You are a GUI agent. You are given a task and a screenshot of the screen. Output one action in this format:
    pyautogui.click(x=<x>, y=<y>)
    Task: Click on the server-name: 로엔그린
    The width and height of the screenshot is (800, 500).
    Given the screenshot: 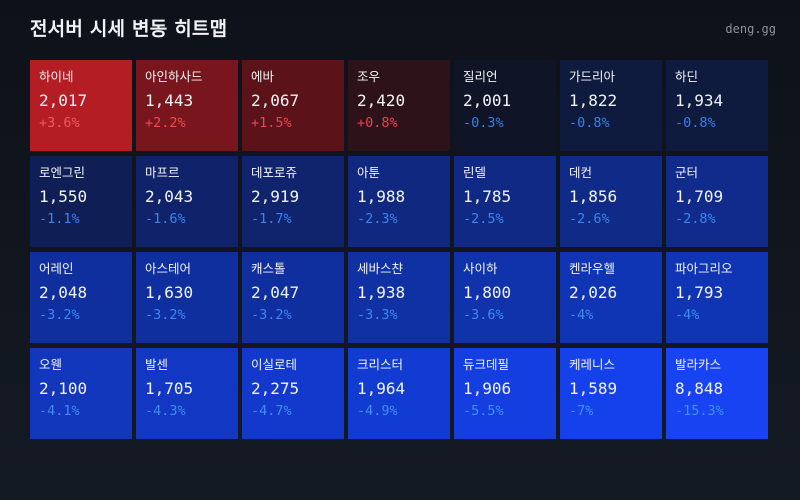 What is the action you would take?
    pyautogui.click(x=62, y=172)
    